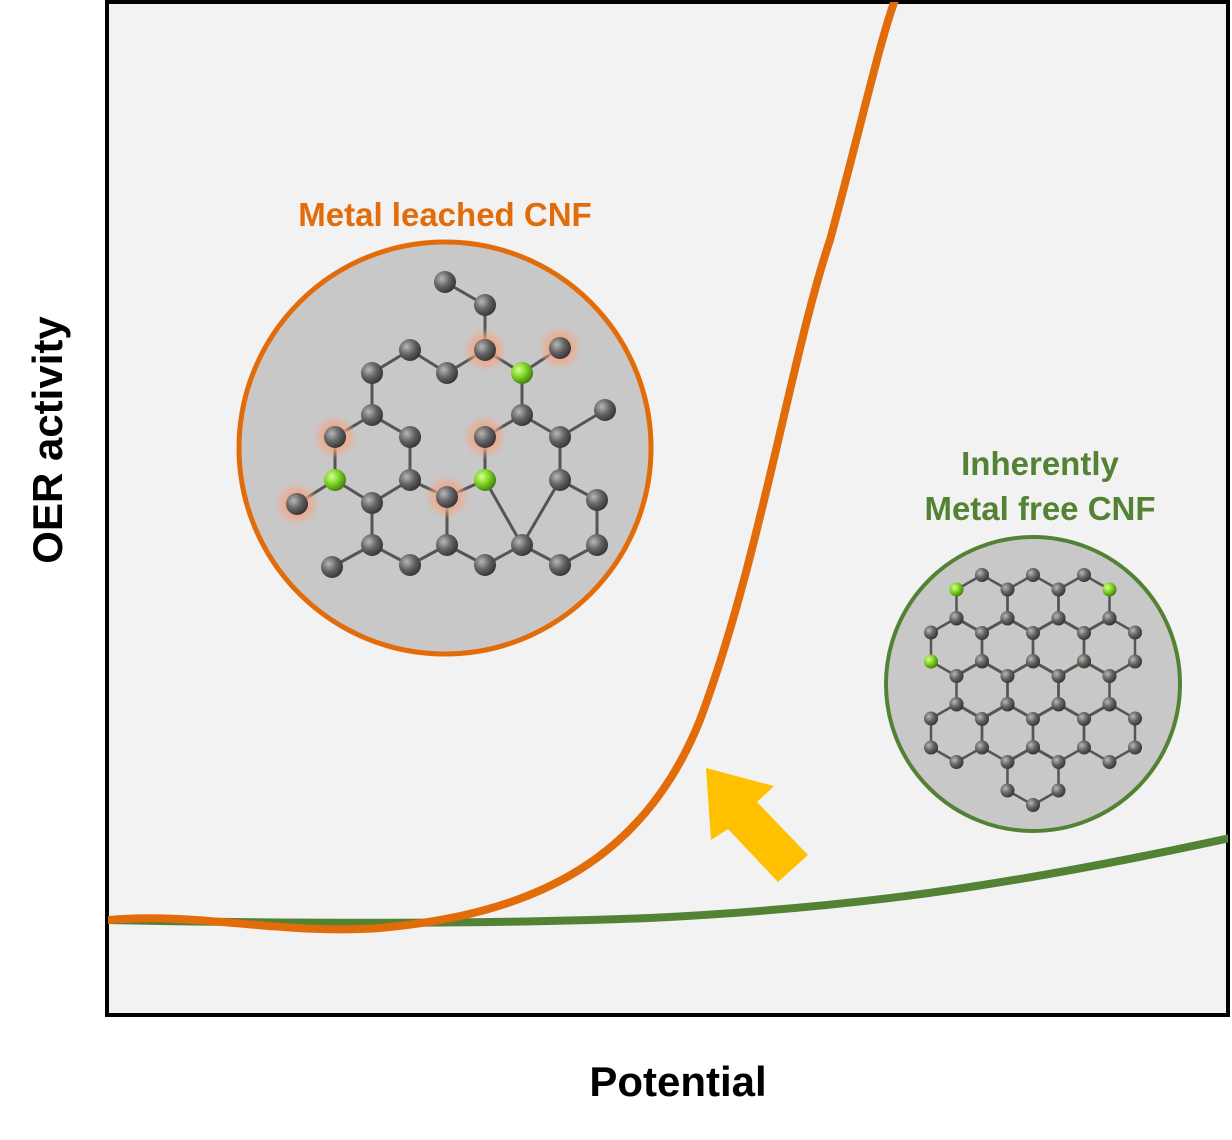  What do you see at coordinates (668, 880) in the screenshot?
I see `metal-free-curve` at bounding box center [668, 880].